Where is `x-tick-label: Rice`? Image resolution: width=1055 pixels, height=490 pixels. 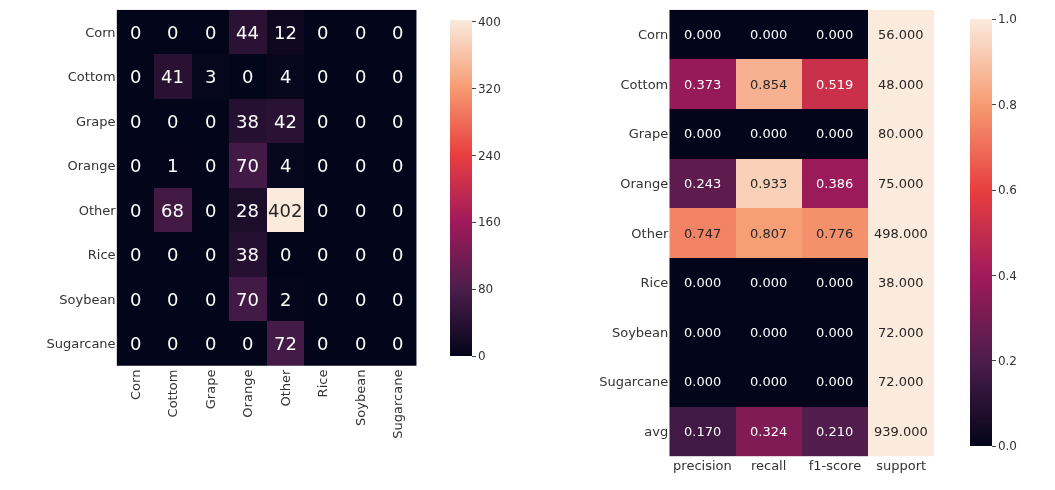
x-tick-label: Rice is located at coordinates (323, 383).